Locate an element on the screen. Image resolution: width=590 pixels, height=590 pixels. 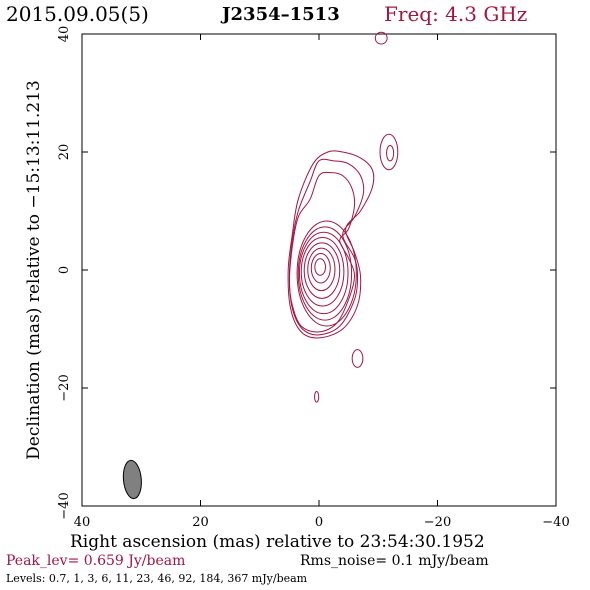
y-tick-label: 40 is located at coordinates (64, 34).